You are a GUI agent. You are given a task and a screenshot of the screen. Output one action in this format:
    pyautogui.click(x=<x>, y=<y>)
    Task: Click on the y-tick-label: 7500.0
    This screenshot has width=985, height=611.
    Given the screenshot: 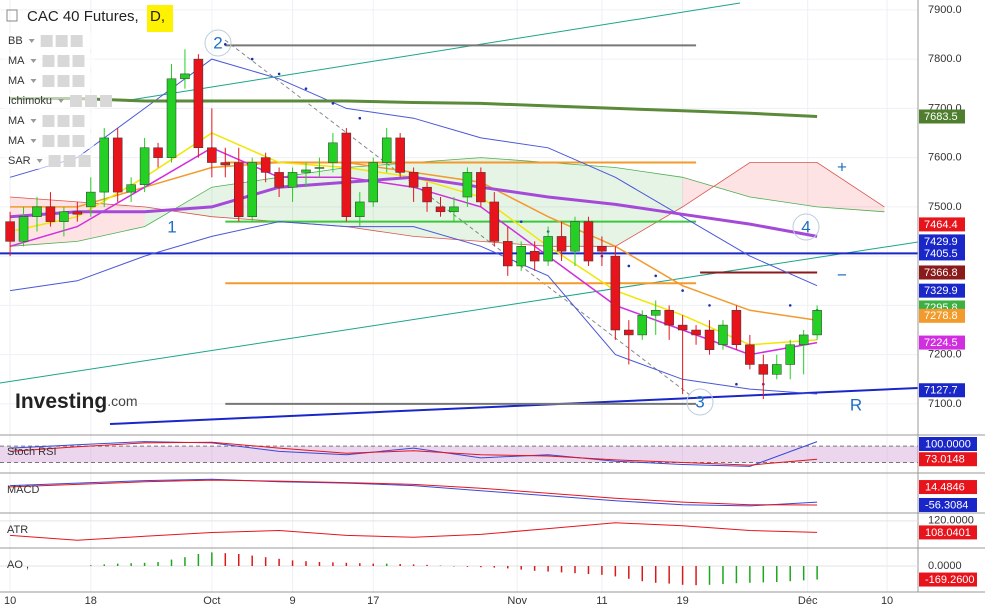 What is the action you would take?
    pyautogui.click(x=945, y=207)
    